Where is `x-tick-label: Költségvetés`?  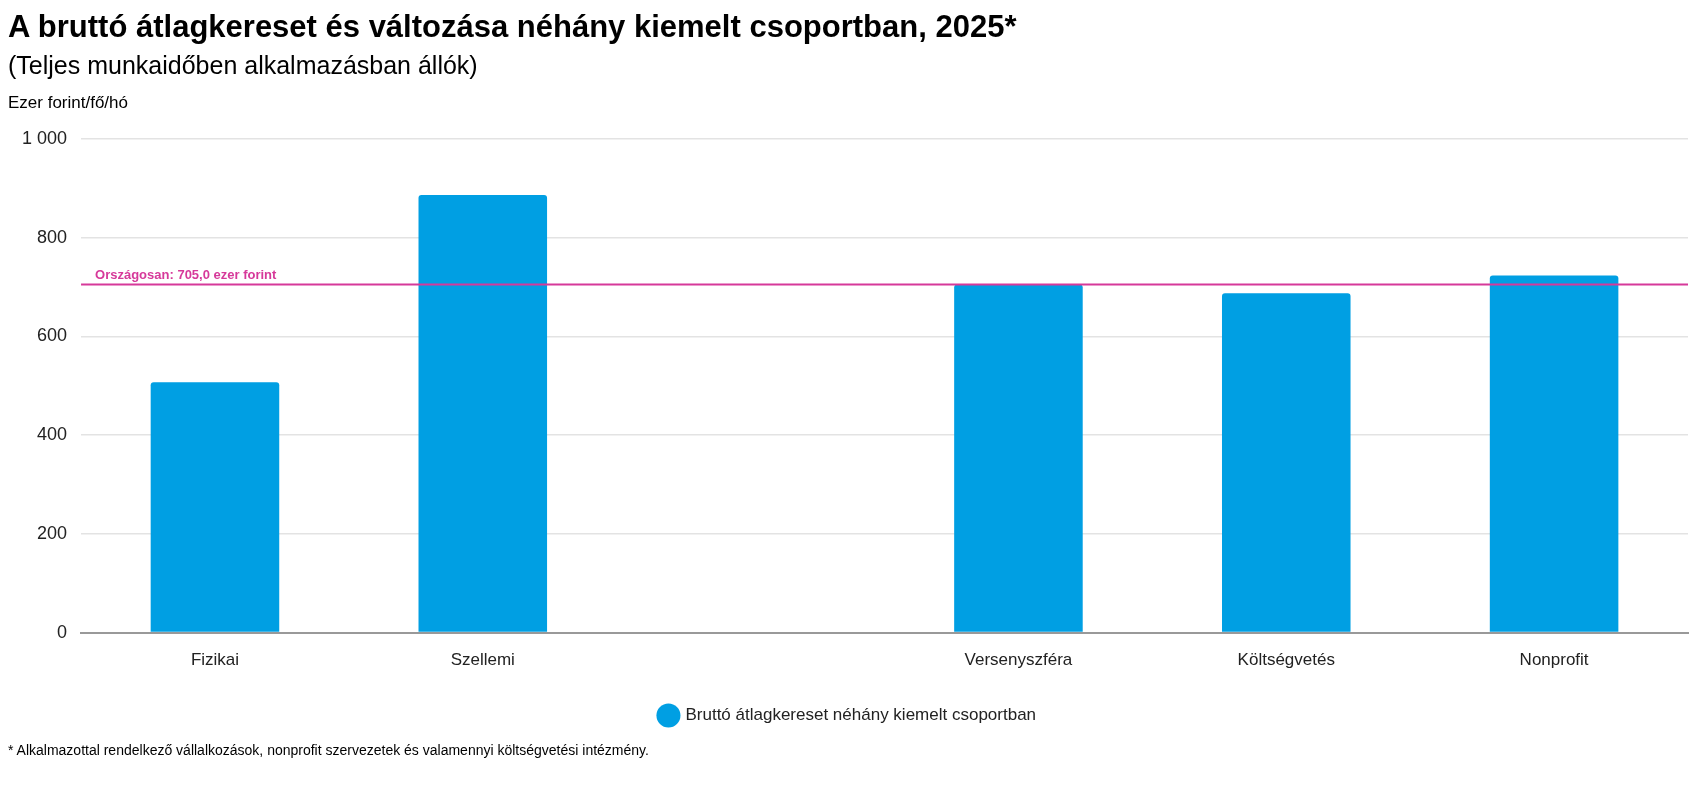 x-tick-label: Költségvetés is located at coordinates (1286, 660).